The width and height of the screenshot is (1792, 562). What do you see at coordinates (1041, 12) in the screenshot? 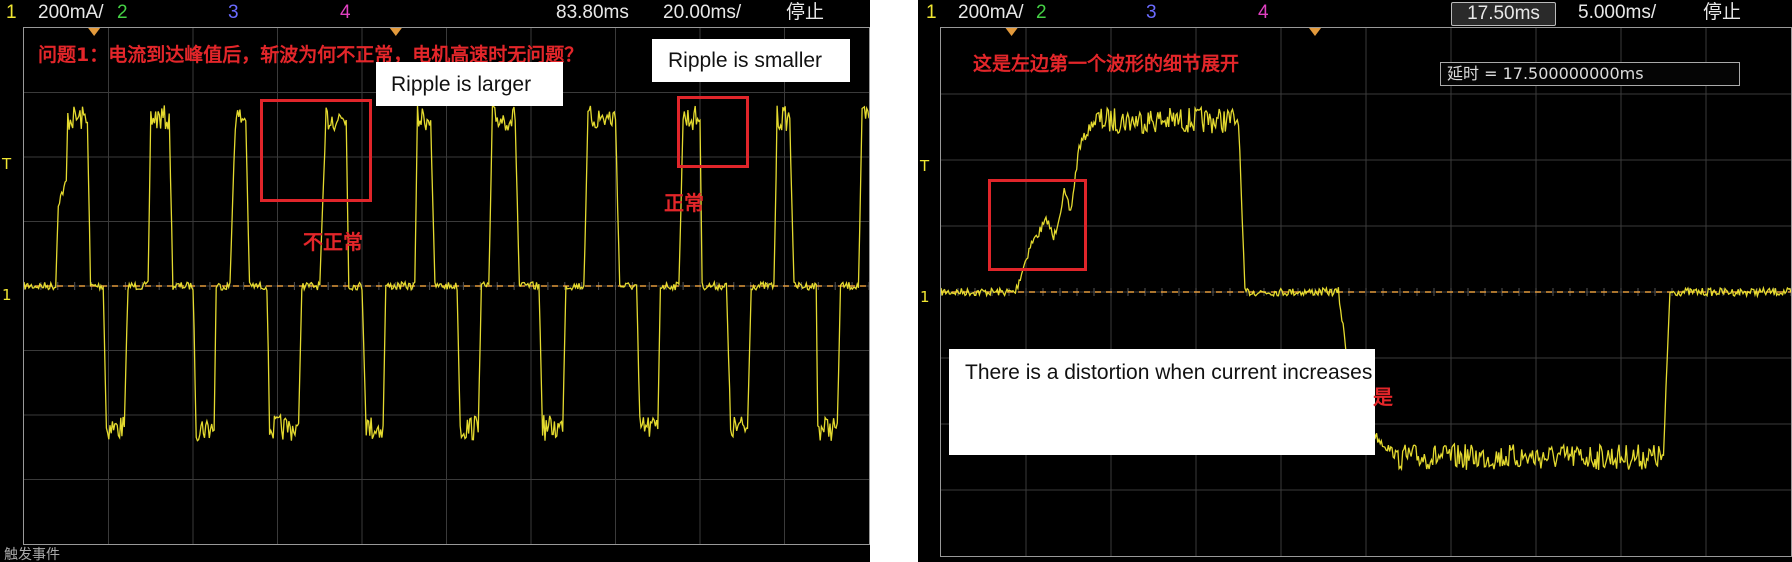
I see `right-channel-2-number: 2` at bounding box center [1041, 12].